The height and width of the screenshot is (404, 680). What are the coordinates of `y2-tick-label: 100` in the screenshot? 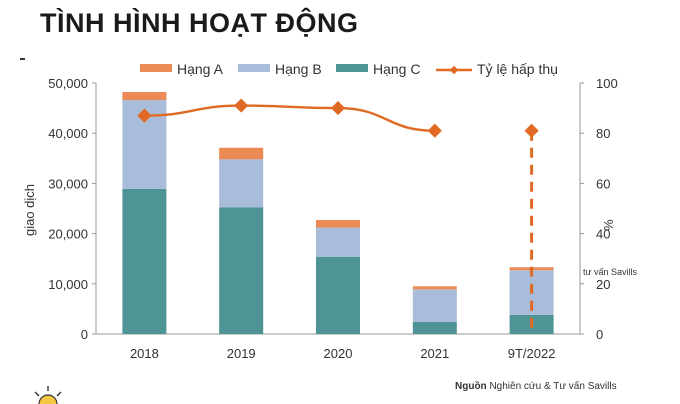 It's located at (607, 83).